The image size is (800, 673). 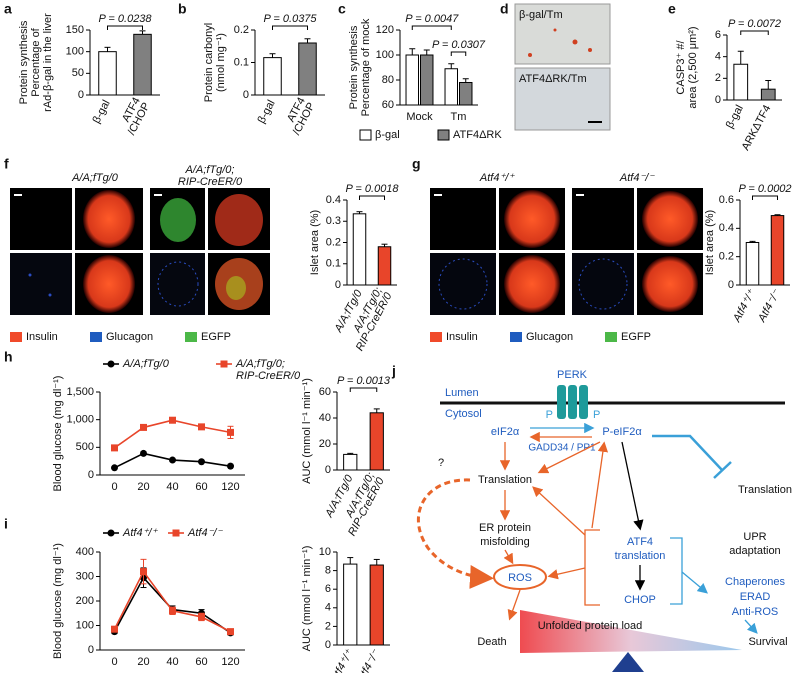 What do you see at coordinates (307, 431) in the screenshot?
I see `y-axis-label: AUC (mmol l⁻¹ min⁻¹)` at bounding box center [307, 431].